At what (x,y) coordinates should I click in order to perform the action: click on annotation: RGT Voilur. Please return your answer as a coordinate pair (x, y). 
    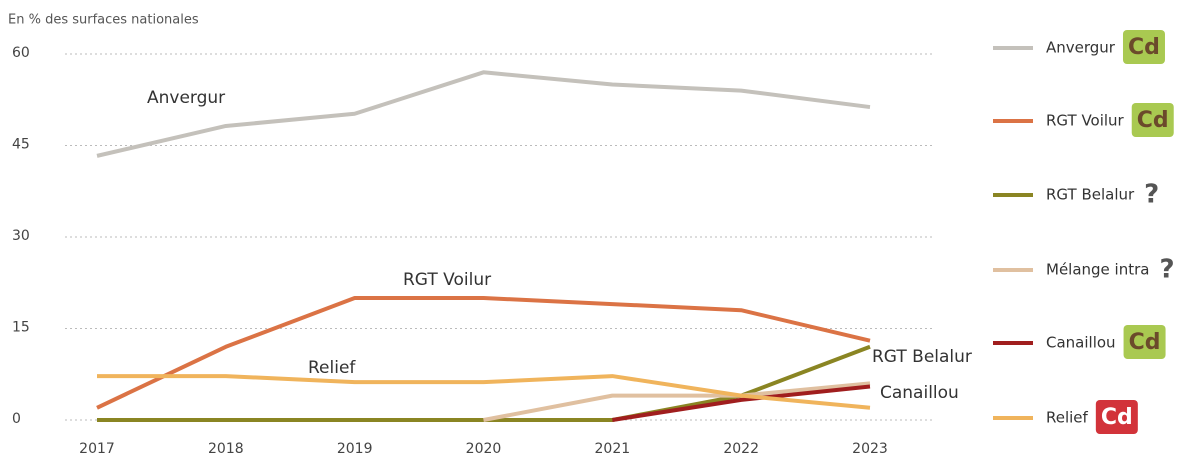
    Looking at the image, I should click on (447, 280).